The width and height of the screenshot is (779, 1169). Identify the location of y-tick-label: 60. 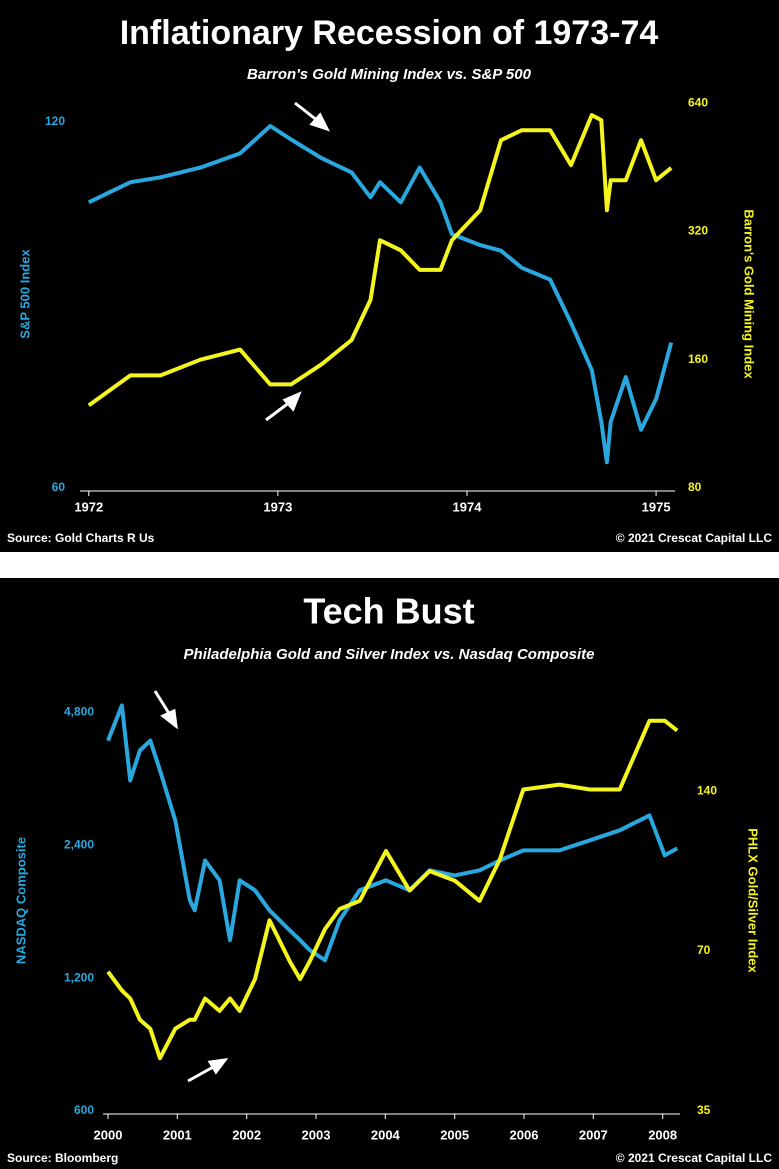
(59, 487).